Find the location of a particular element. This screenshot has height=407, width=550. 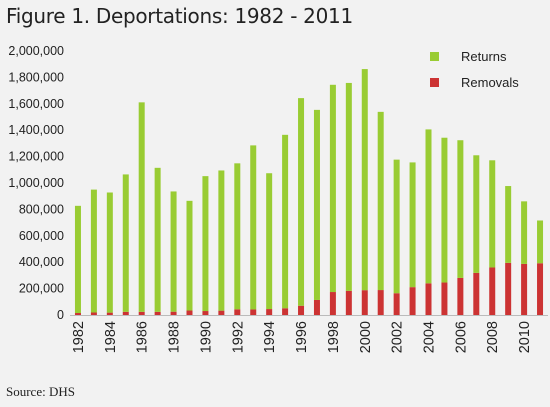

x-tick-label: 1998 is located at coordinates (334, 337).